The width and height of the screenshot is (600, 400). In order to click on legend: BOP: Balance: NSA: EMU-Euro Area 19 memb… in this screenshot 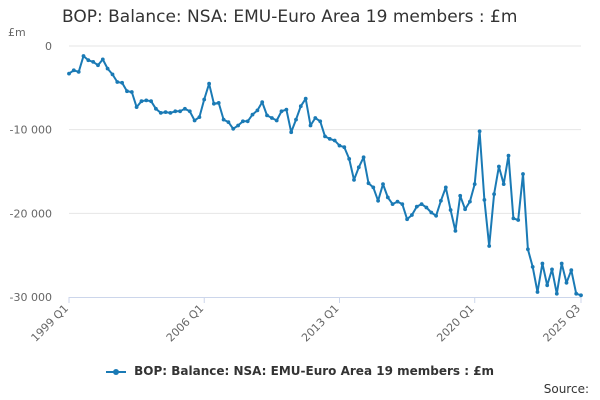, I will do `click(300, 371)`.